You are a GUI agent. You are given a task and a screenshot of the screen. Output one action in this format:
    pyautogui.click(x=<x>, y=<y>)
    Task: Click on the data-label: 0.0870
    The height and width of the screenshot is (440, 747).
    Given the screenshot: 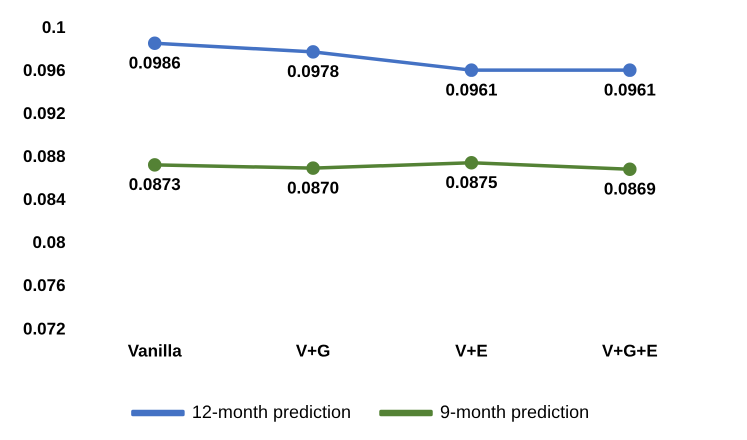 What is the action you would take?
    pyautogui.click(x=313, y=188)
    